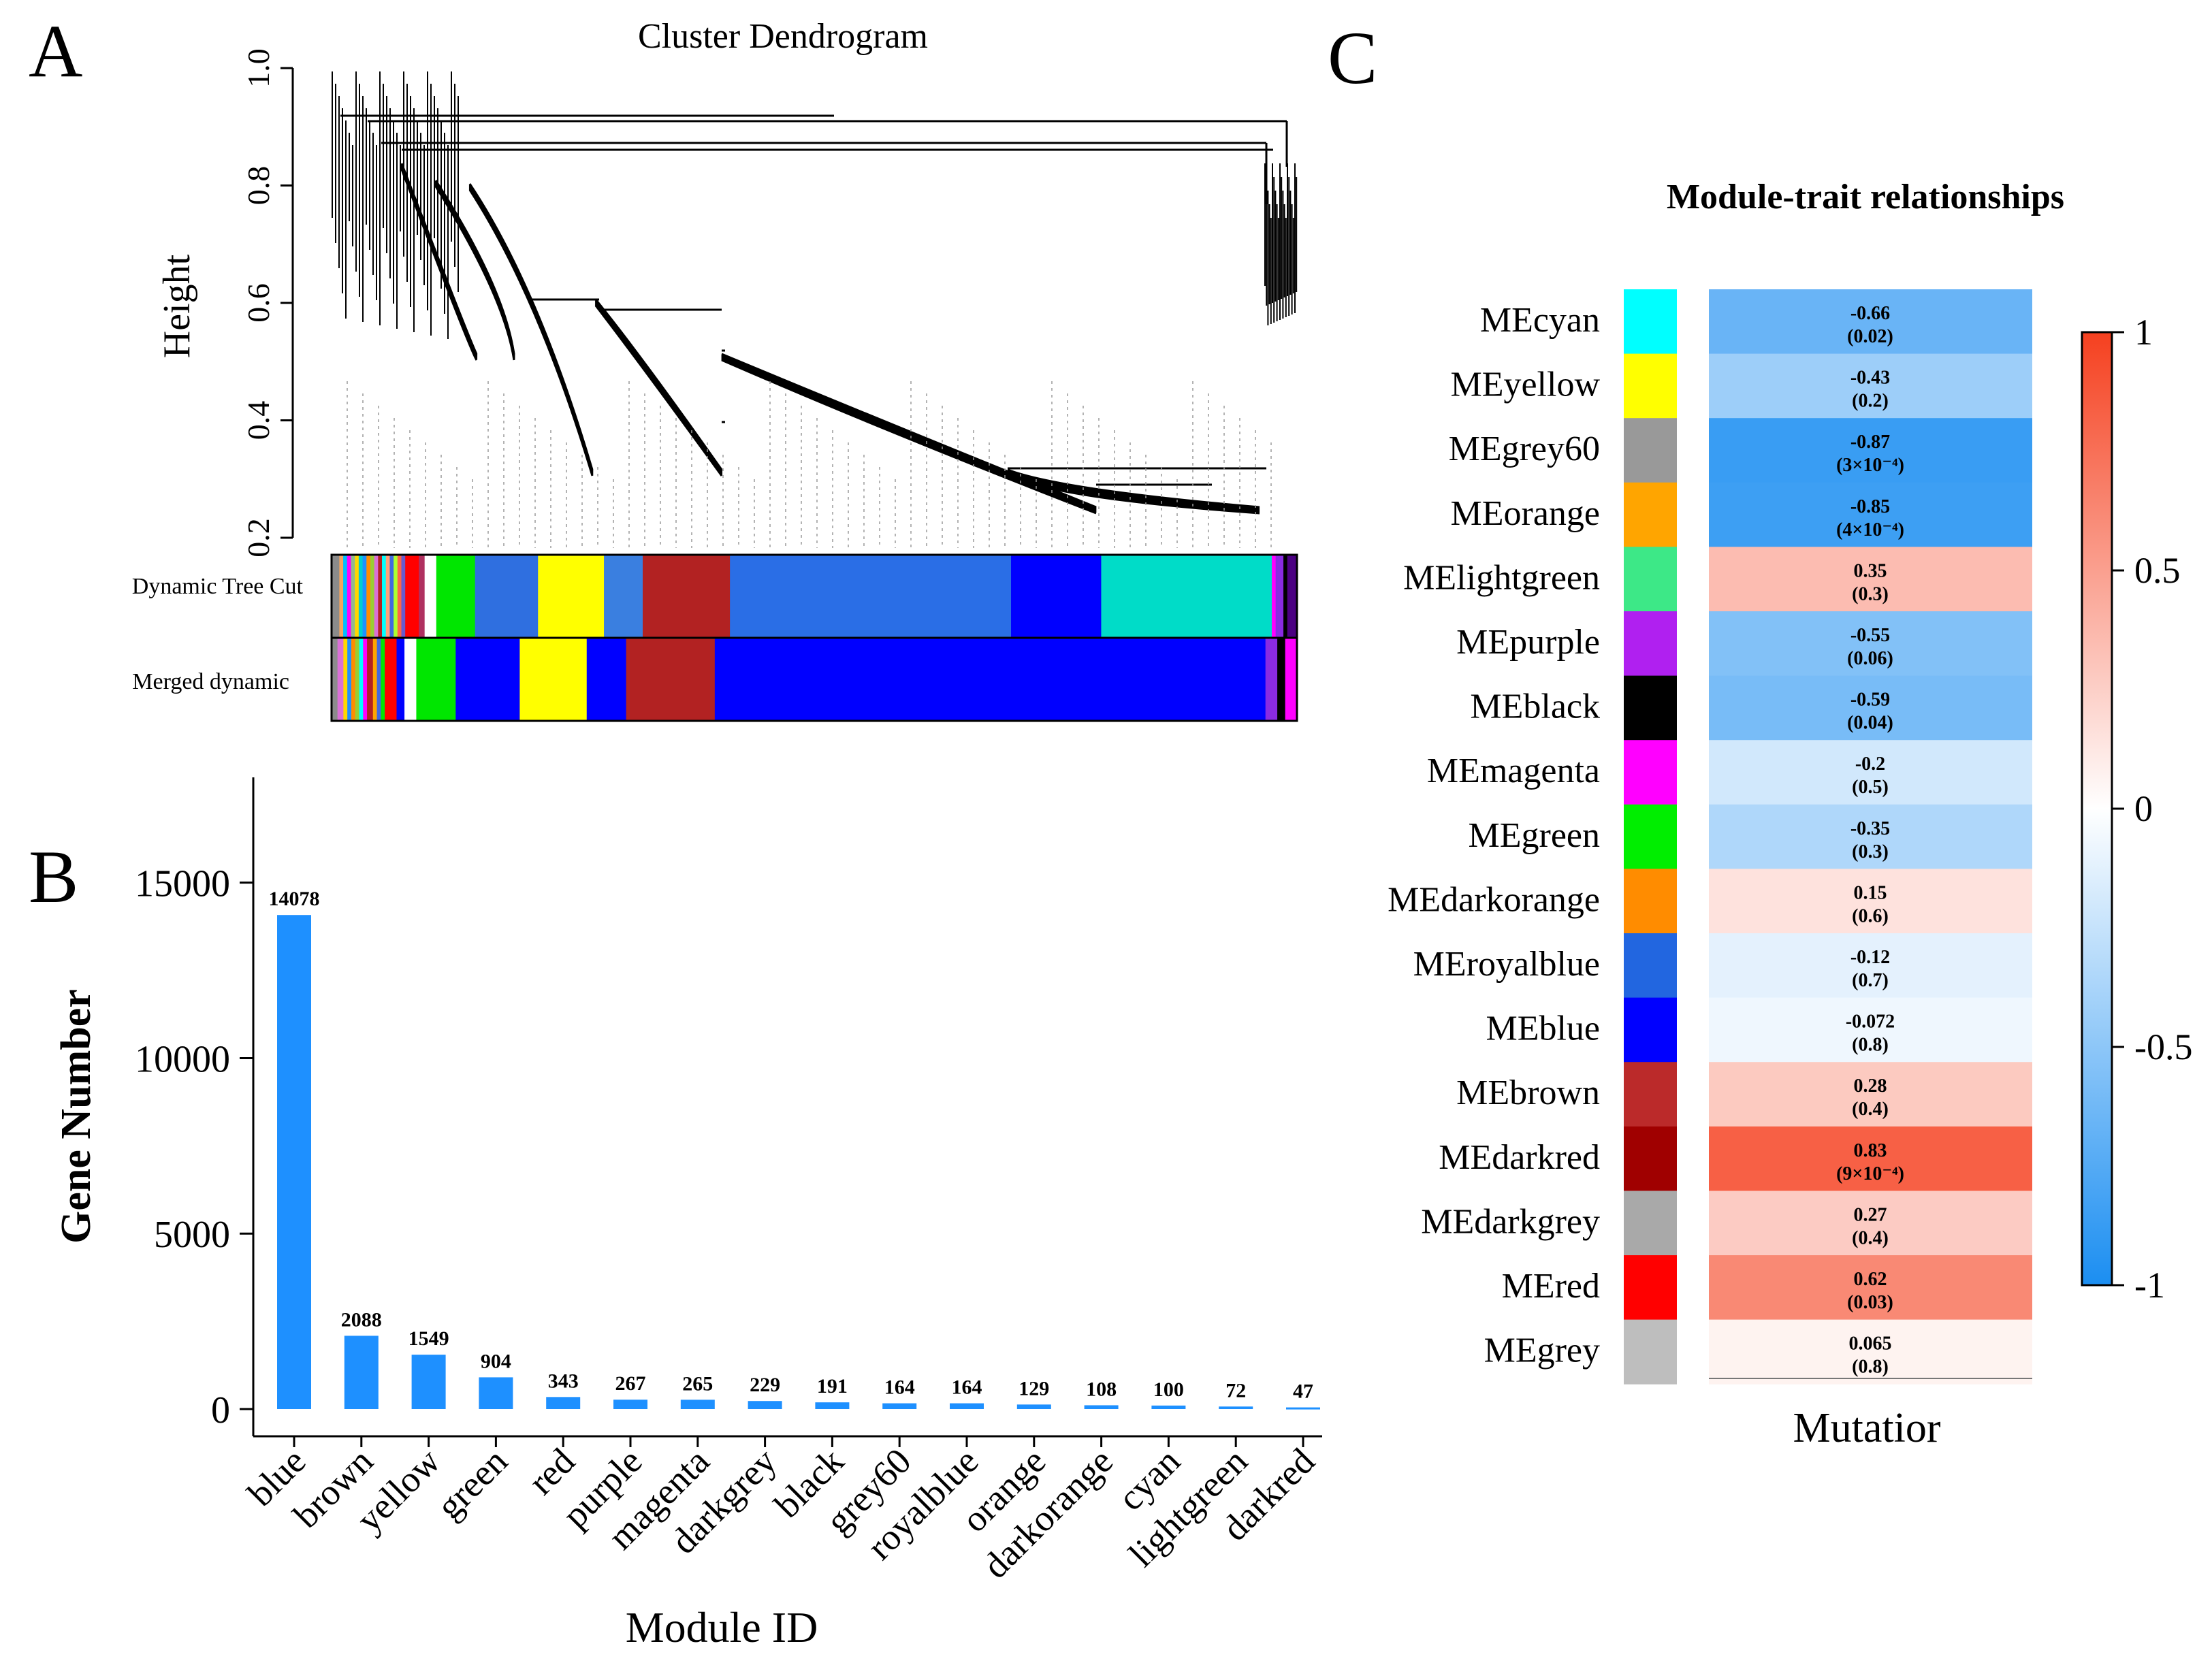  What do you see at coordinates (1510, 1221) in the screenshot?
I see `module-label: MEdarkgrey` at bounding box center [1510, 1221].